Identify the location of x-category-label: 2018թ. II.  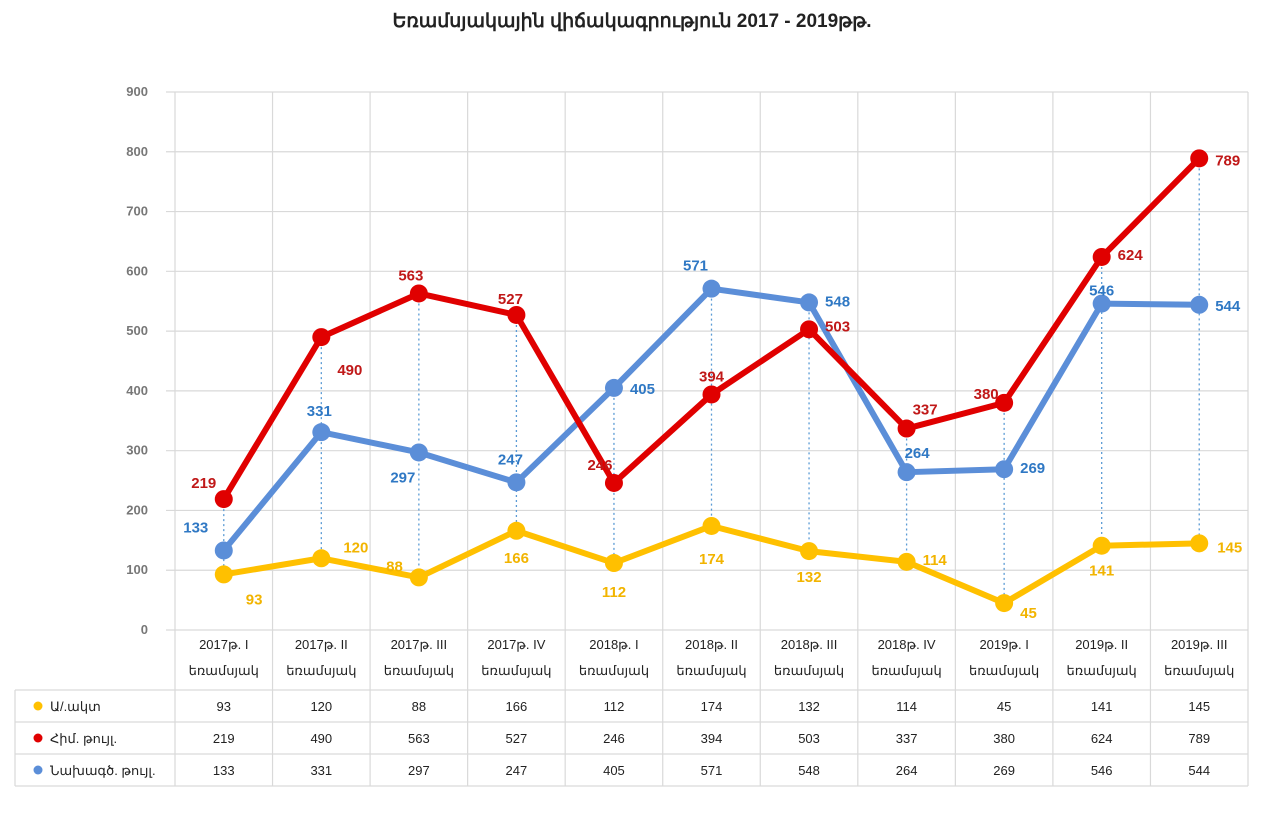
(711, 644).